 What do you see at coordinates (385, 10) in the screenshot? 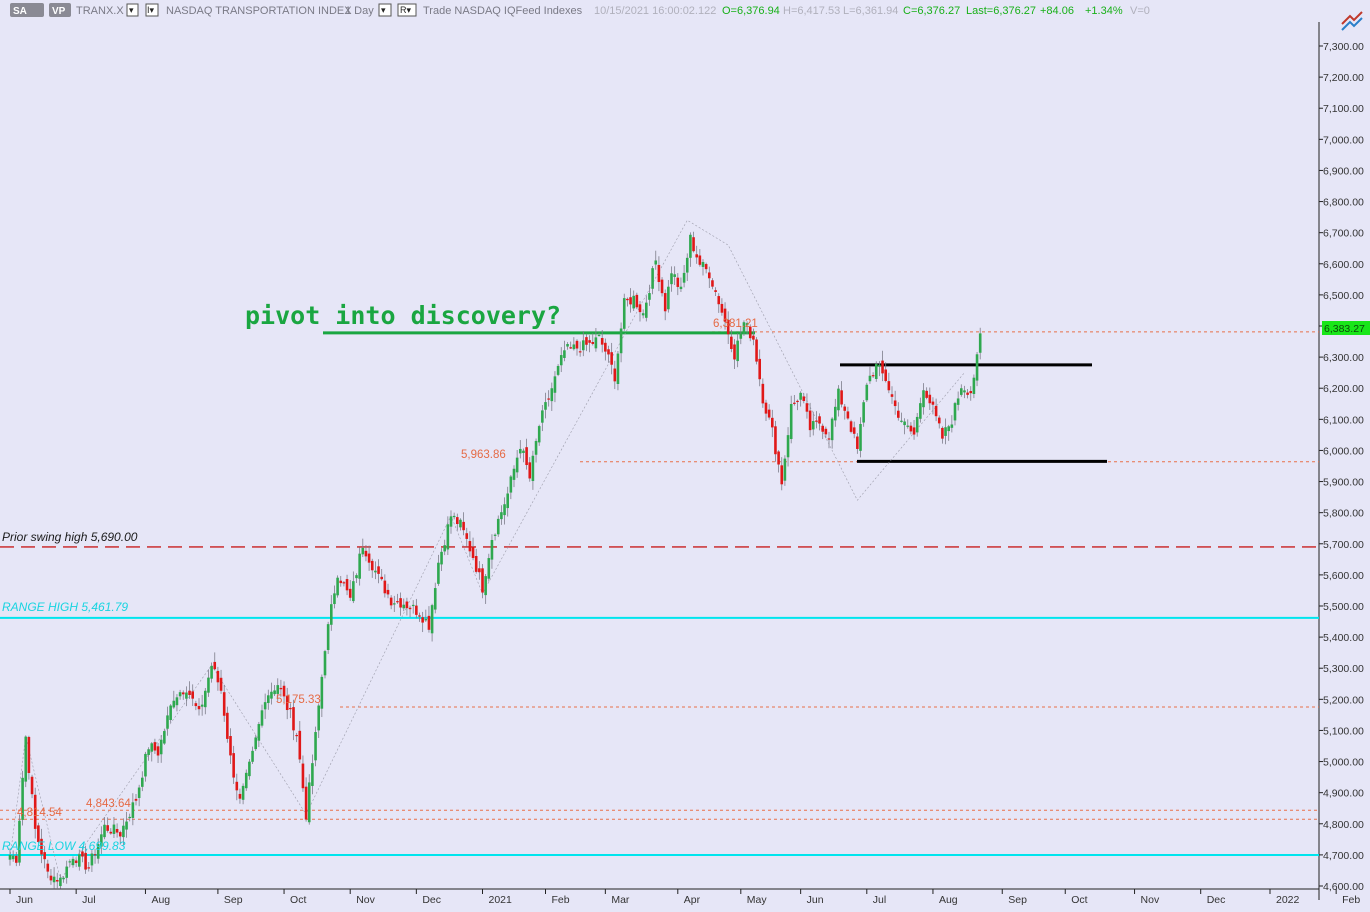
I see `interval-dropdown-button` at bounding box center [385, 10].